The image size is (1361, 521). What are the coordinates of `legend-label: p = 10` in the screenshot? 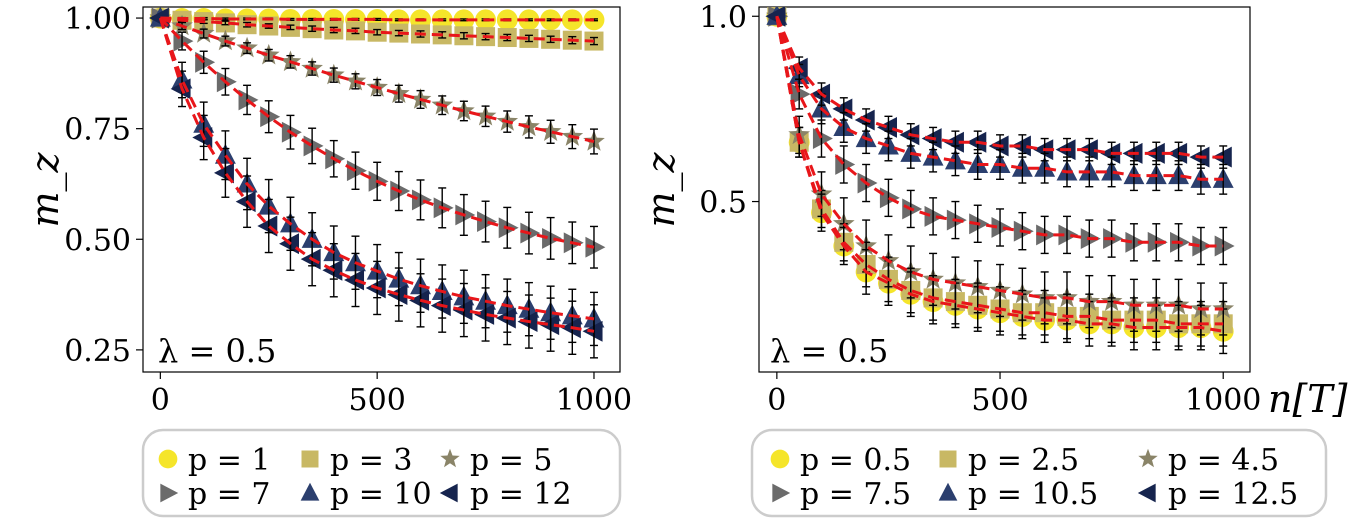 It's located at (381, 494).